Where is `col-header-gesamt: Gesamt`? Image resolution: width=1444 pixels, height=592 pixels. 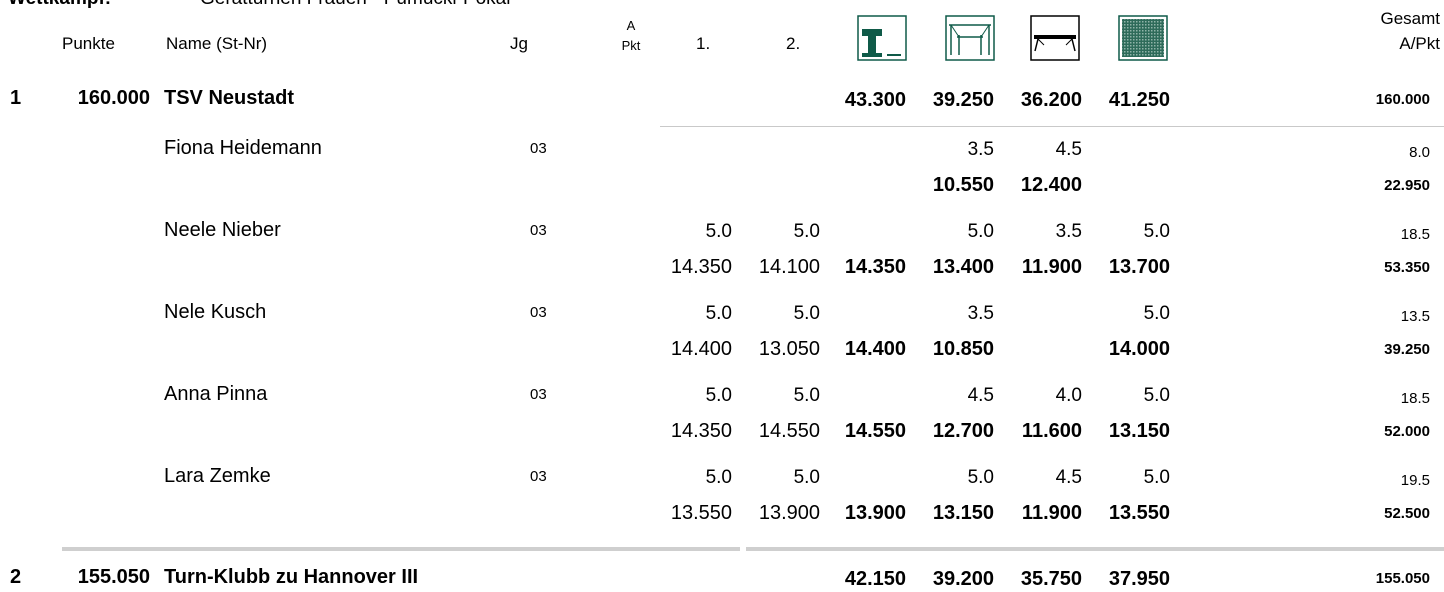
col-header-gesamt: Gesamt is located at coordinates (1410, 18).